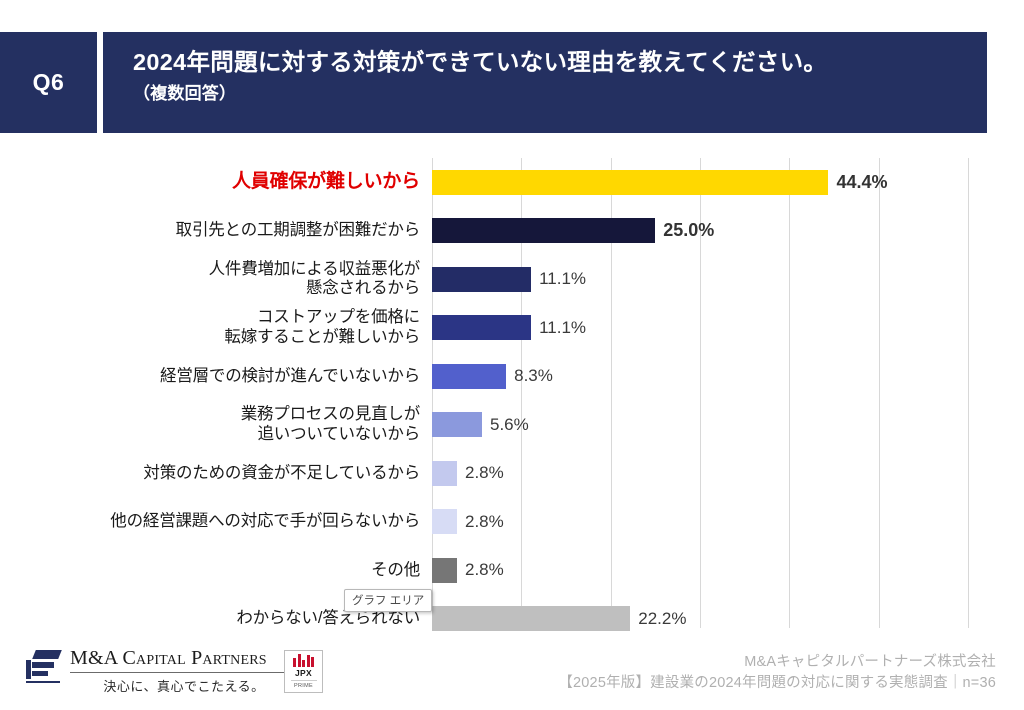  What do you see at coordinates (662, 618) in the screenshot?
I see `bar-value-label: 22.2%` at bounding box center [662, 618].